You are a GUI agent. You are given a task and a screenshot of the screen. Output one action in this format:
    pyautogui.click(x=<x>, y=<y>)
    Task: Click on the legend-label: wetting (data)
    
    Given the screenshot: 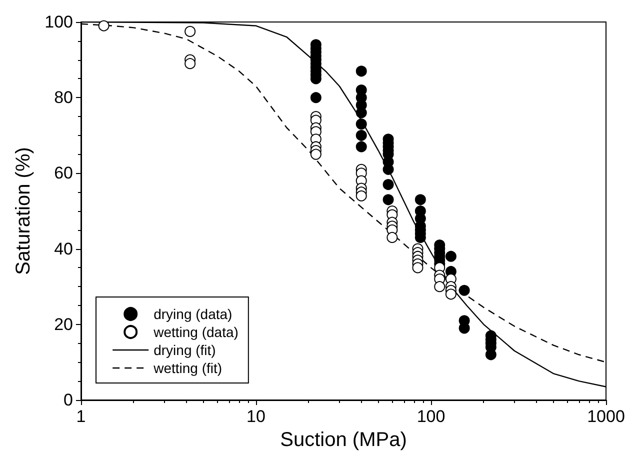 What is the action you would take?
    pyautogui.click(x=195, y=332)
    